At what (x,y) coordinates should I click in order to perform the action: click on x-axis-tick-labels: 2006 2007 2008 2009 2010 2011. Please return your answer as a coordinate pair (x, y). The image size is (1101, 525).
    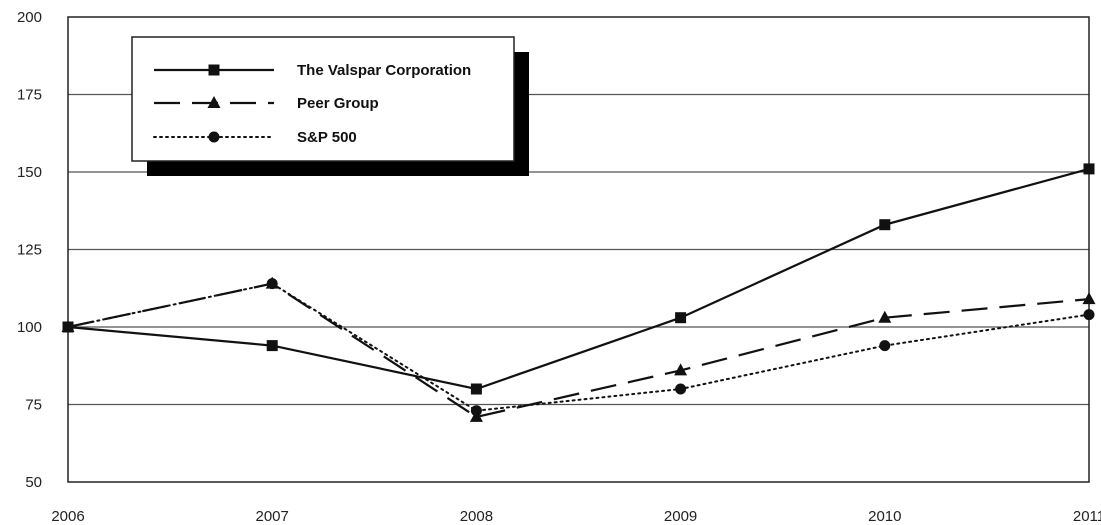
    Looking at the image, I should click on (576, 516).